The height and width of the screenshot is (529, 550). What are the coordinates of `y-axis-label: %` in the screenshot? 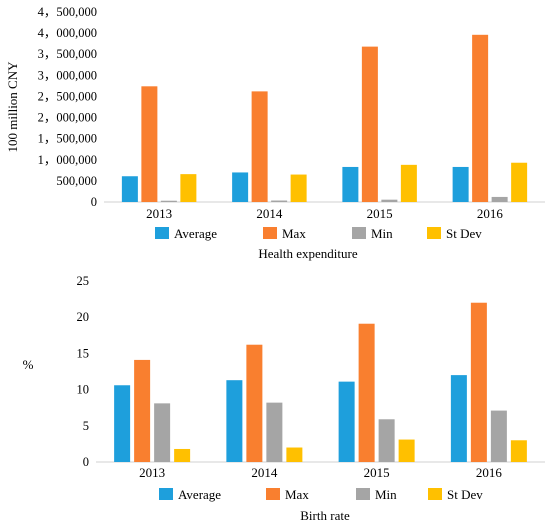 It's located at (28, 364).